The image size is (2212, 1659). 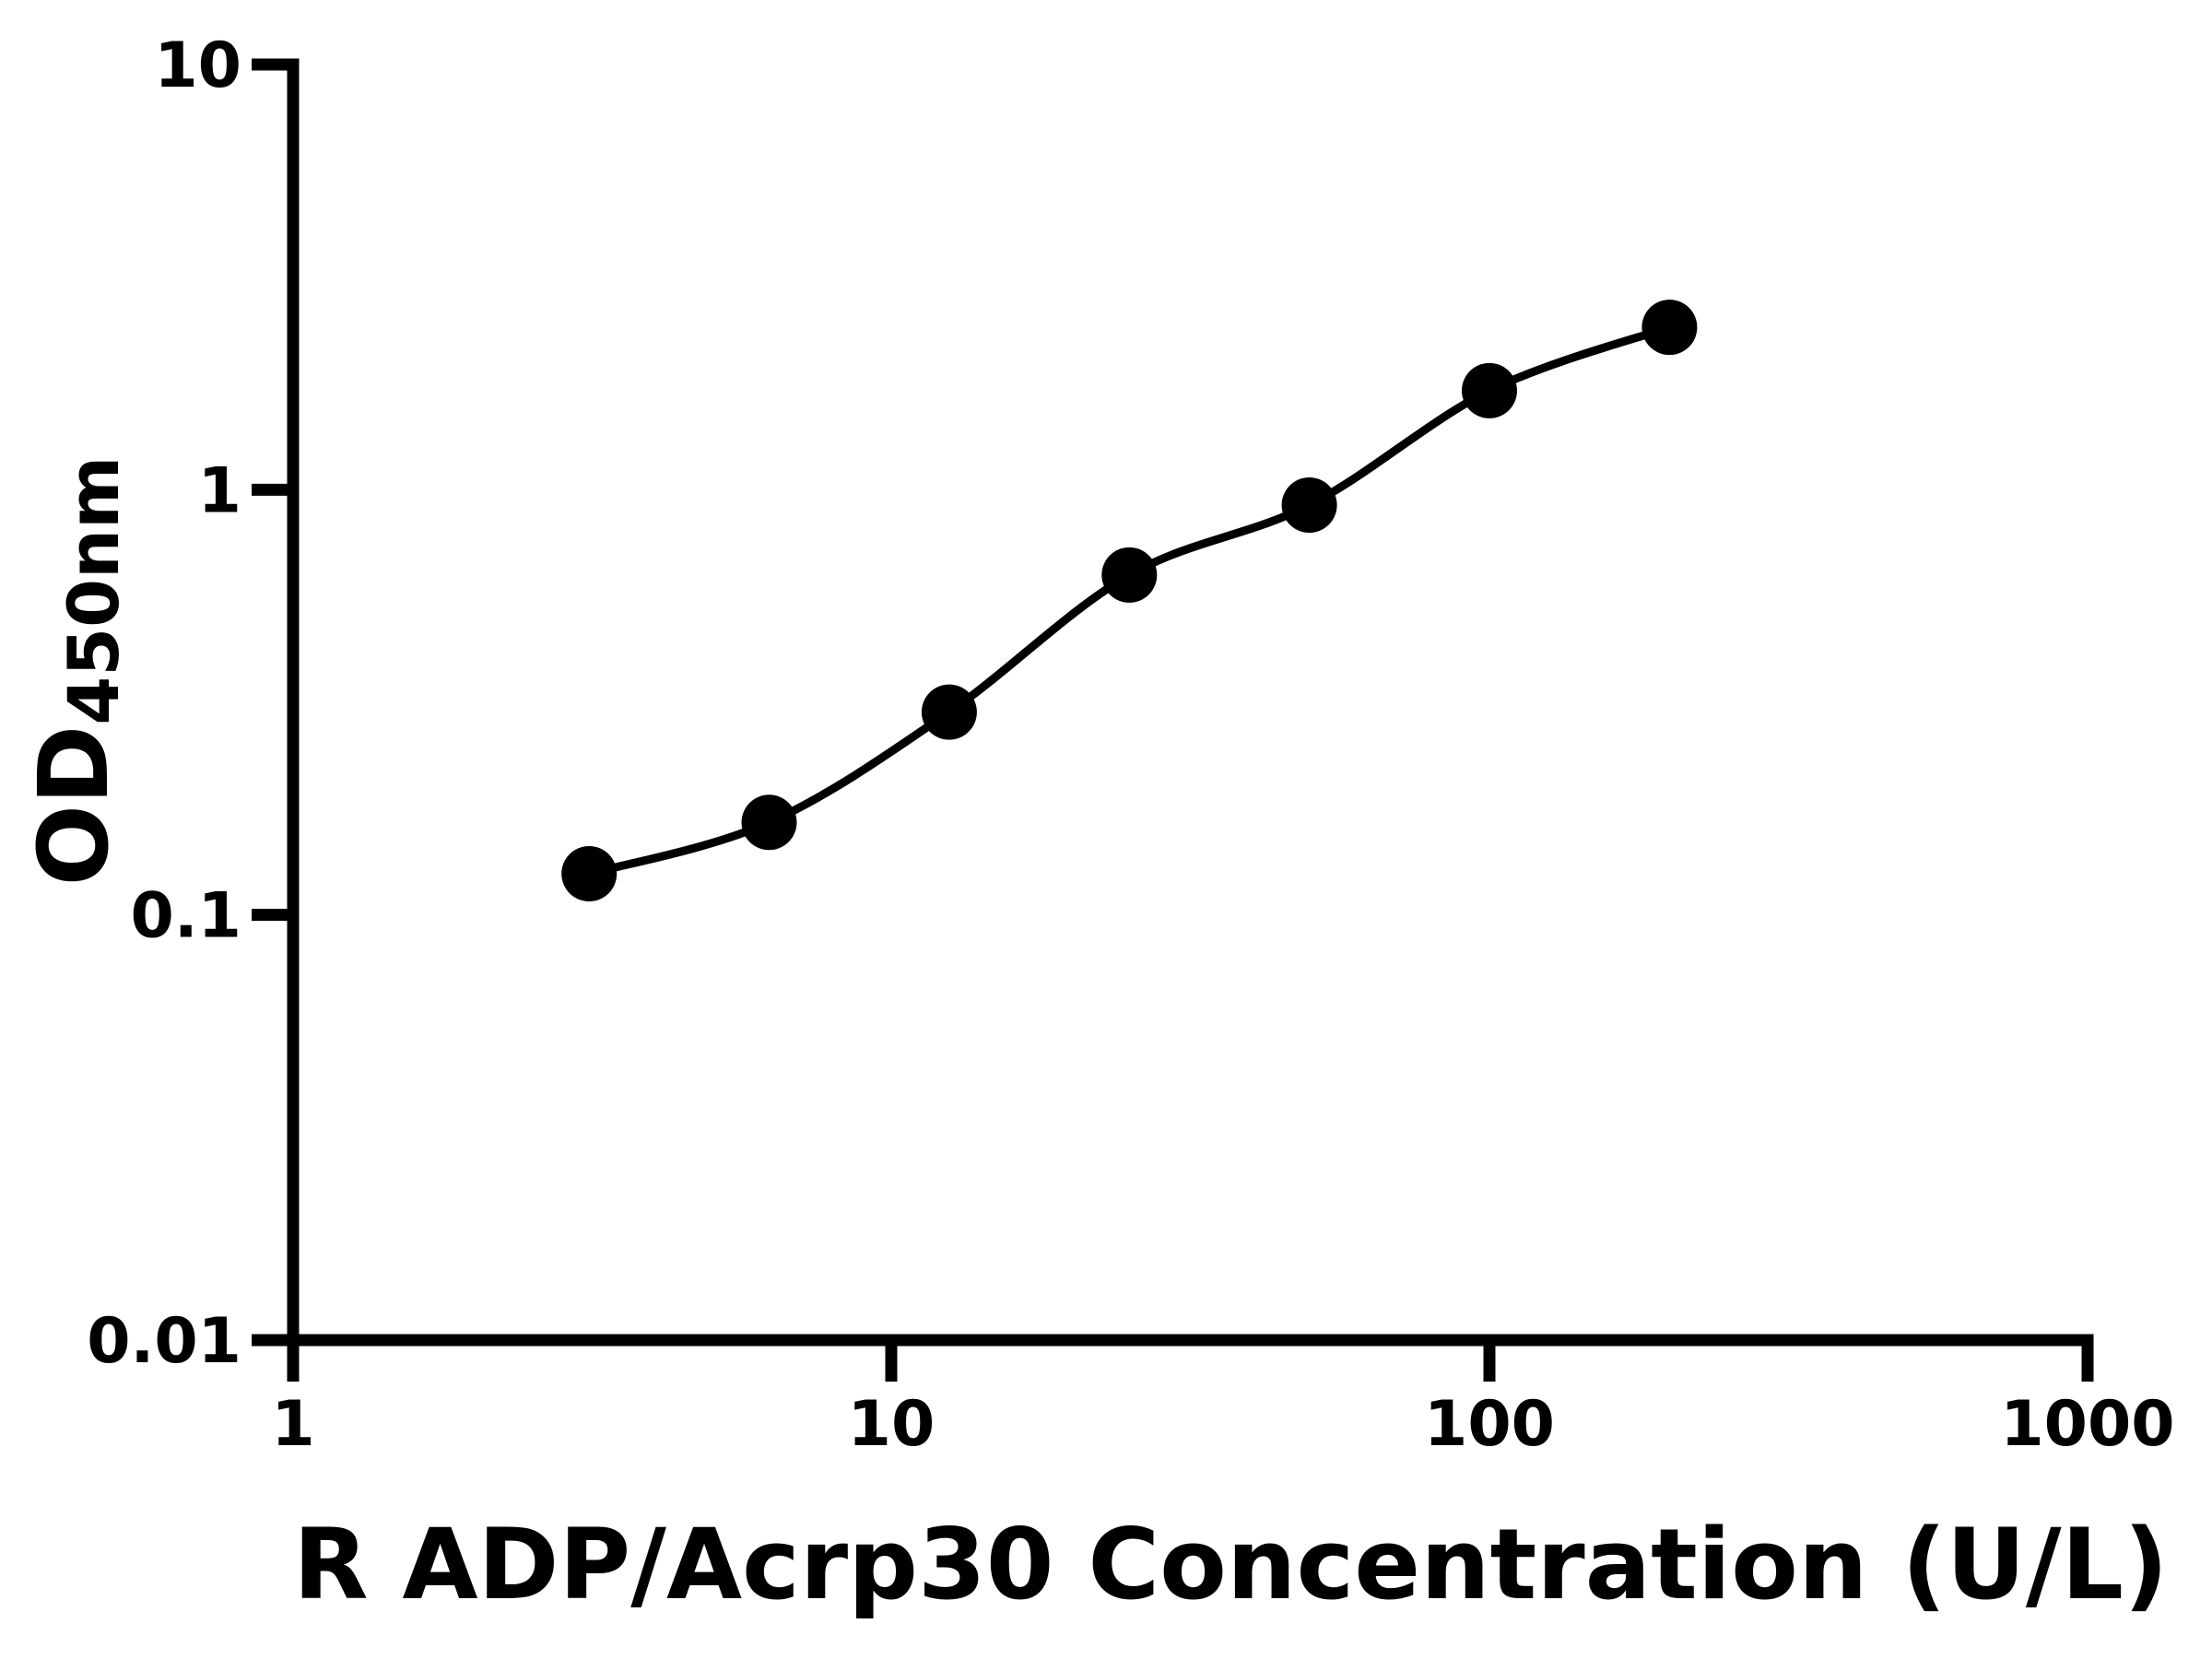 I want to click on x-tick-label: 1, so click(x=292, y=1424).